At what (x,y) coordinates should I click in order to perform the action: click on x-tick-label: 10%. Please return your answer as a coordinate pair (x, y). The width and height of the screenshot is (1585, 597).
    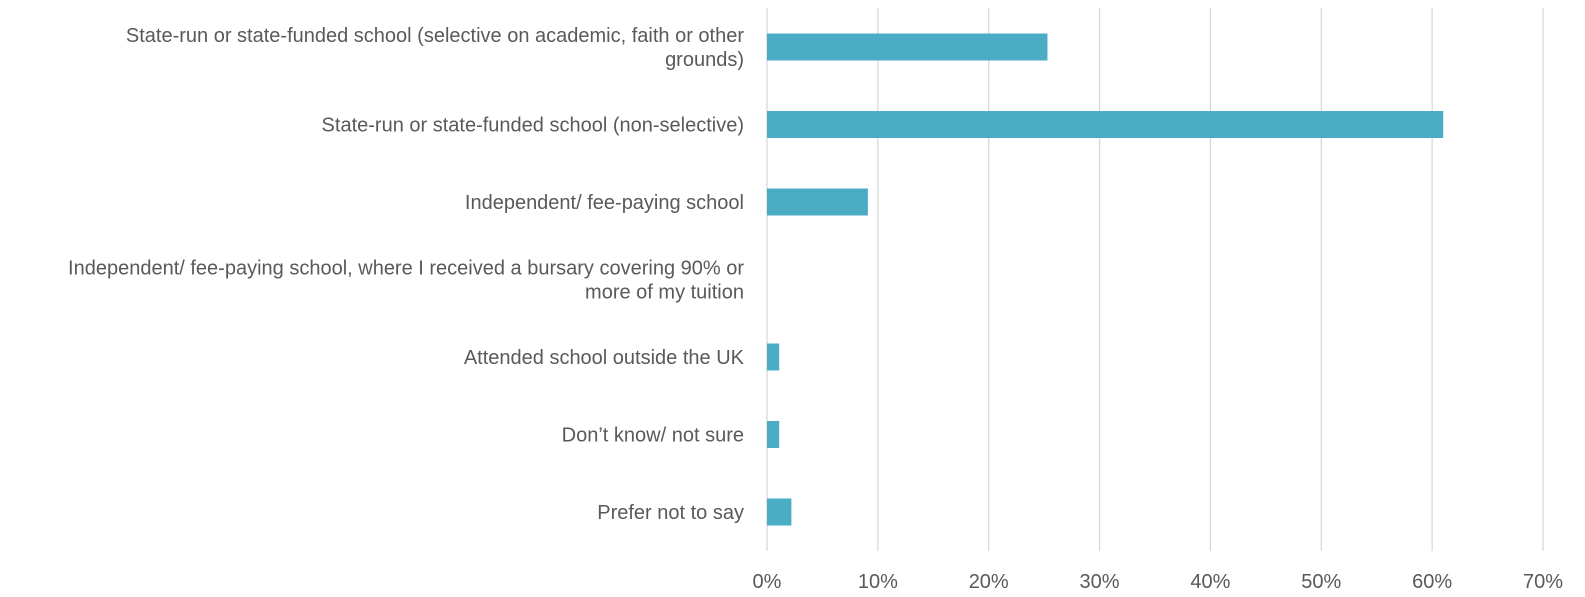
    Looking at the image, I should click on (878, 582).